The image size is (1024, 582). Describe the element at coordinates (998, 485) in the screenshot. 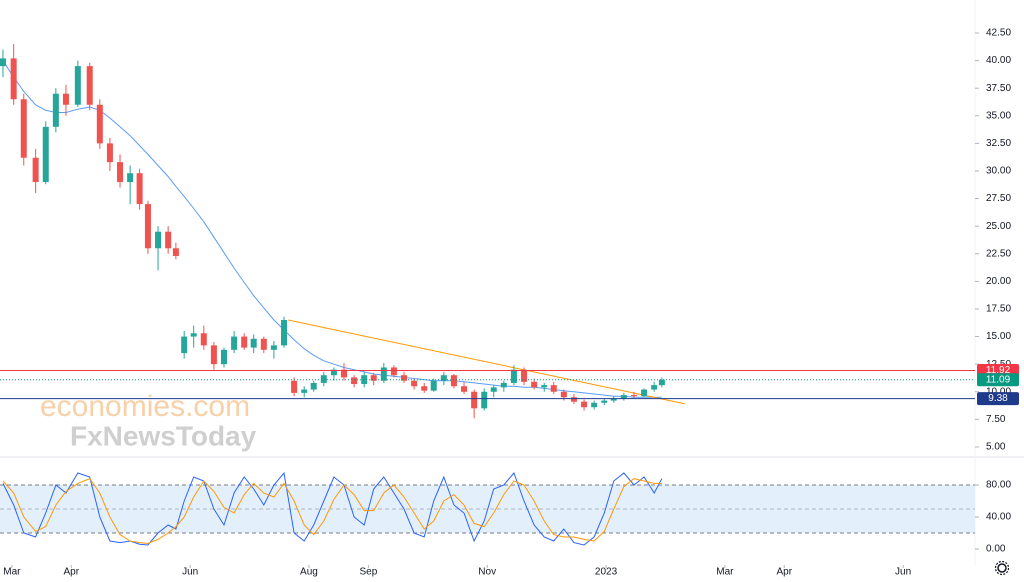

I see `y-tick-label: 80.00` at that location.